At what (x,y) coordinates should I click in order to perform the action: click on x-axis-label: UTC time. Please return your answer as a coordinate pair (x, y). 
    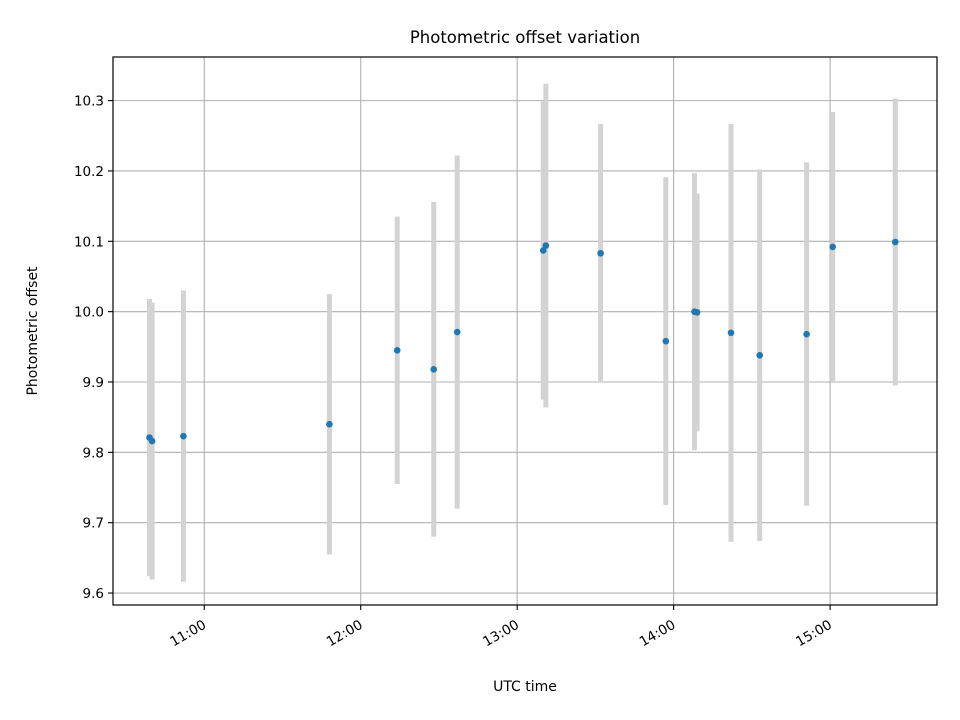
    Looking at the image, I should click on (525, 687).